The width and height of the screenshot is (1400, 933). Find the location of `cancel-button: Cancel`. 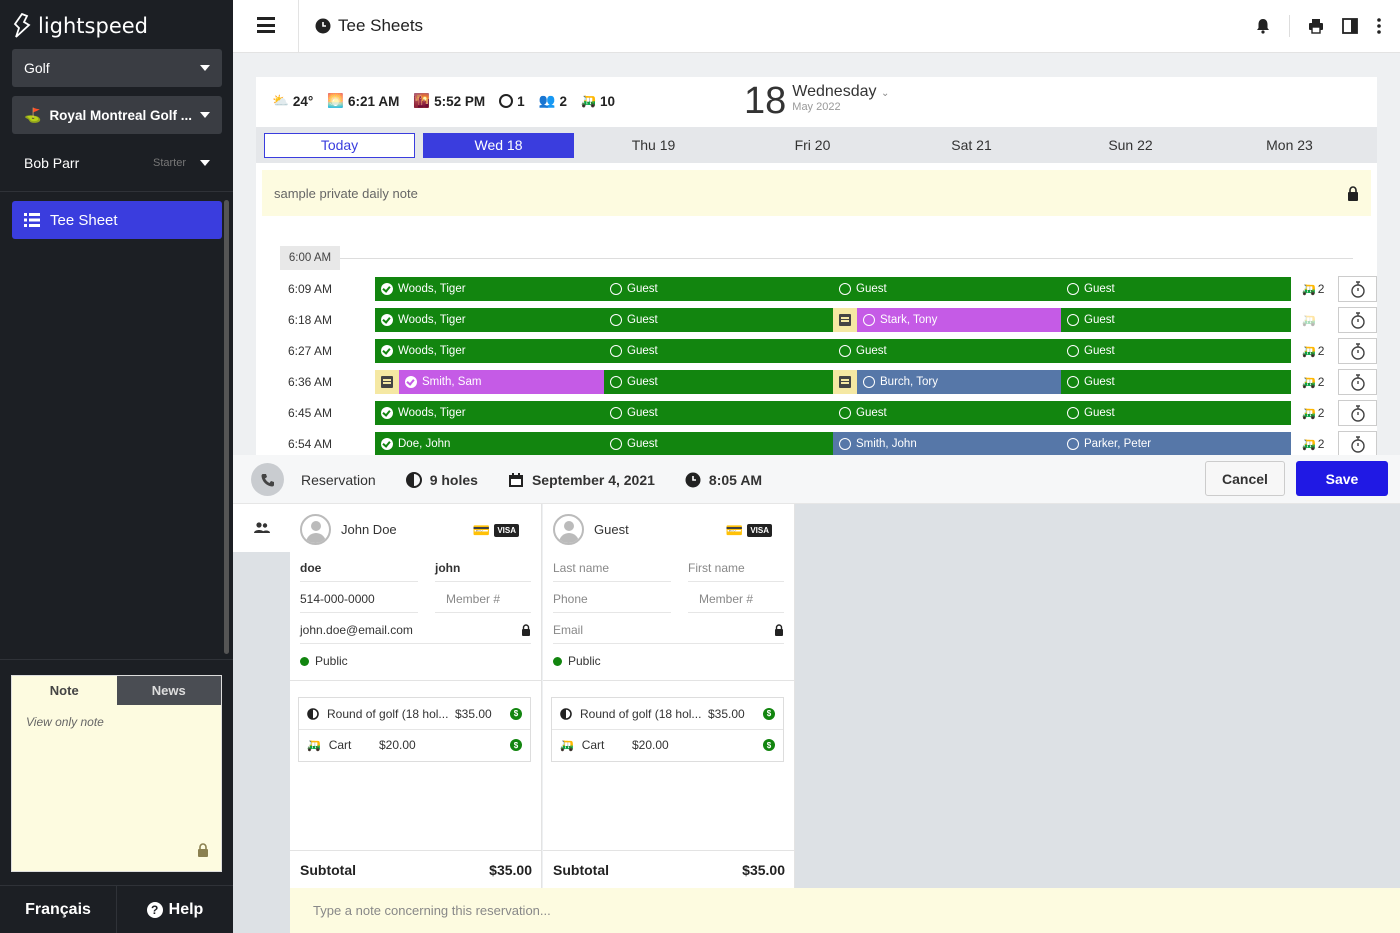

cancel-button: Cancel is located at coordinates (1245, 478).